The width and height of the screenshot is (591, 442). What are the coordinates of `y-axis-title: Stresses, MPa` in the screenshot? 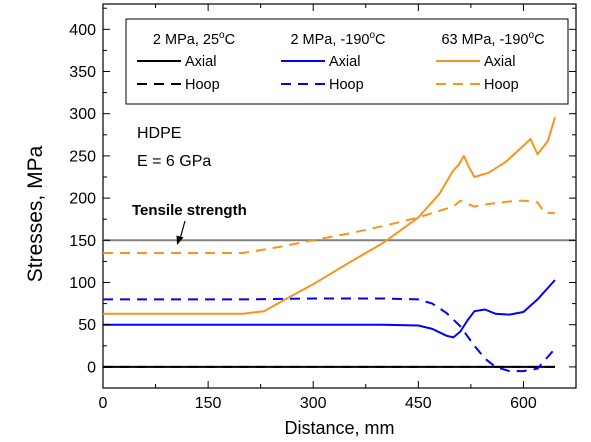 It's located at (35, 213).